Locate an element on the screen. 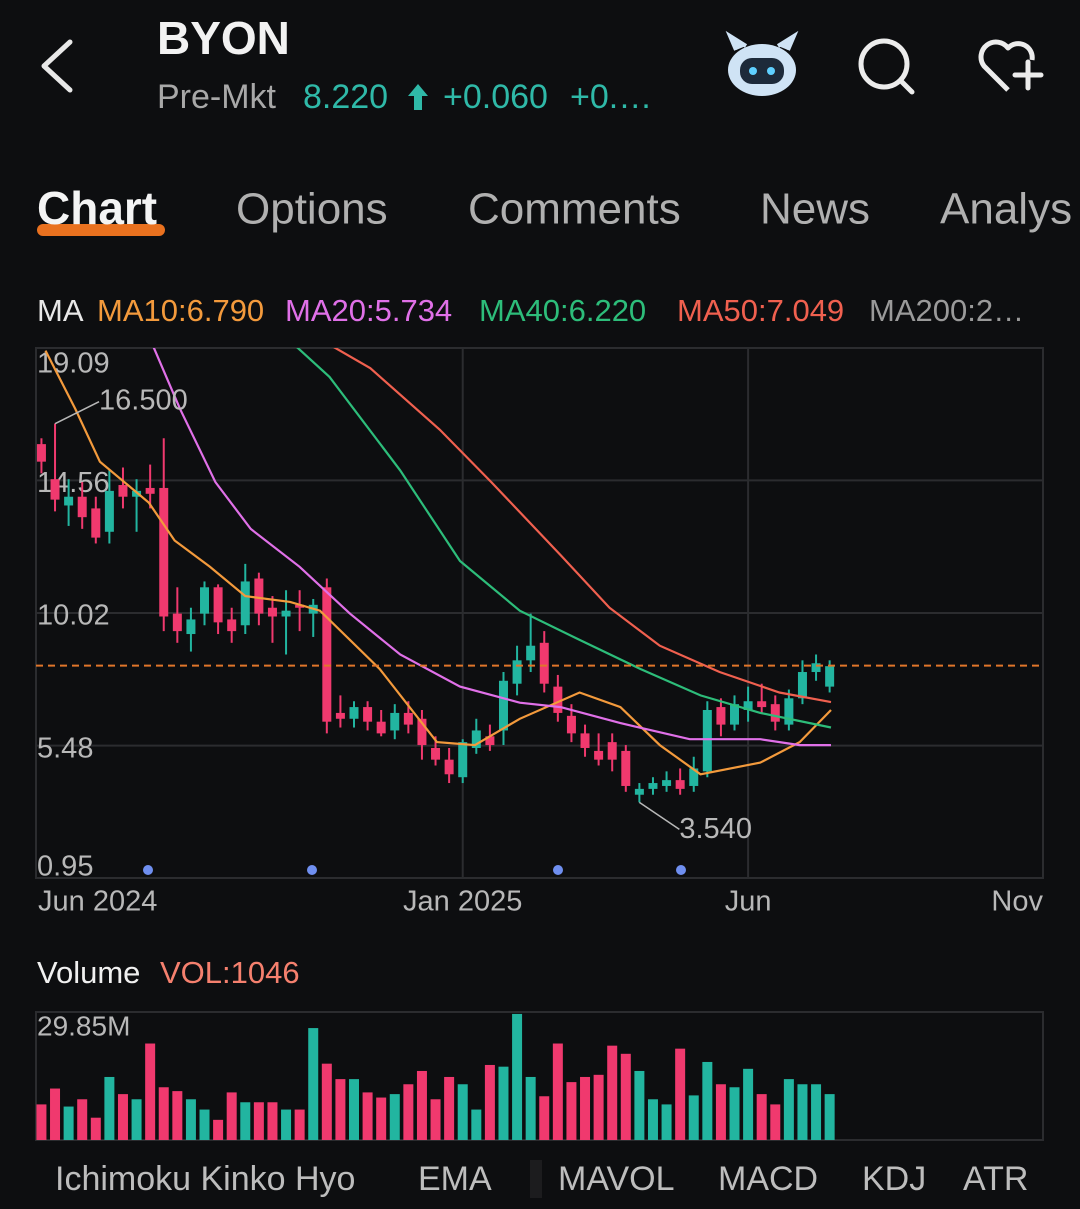  tab: Options is located at coordinates (312, 209).